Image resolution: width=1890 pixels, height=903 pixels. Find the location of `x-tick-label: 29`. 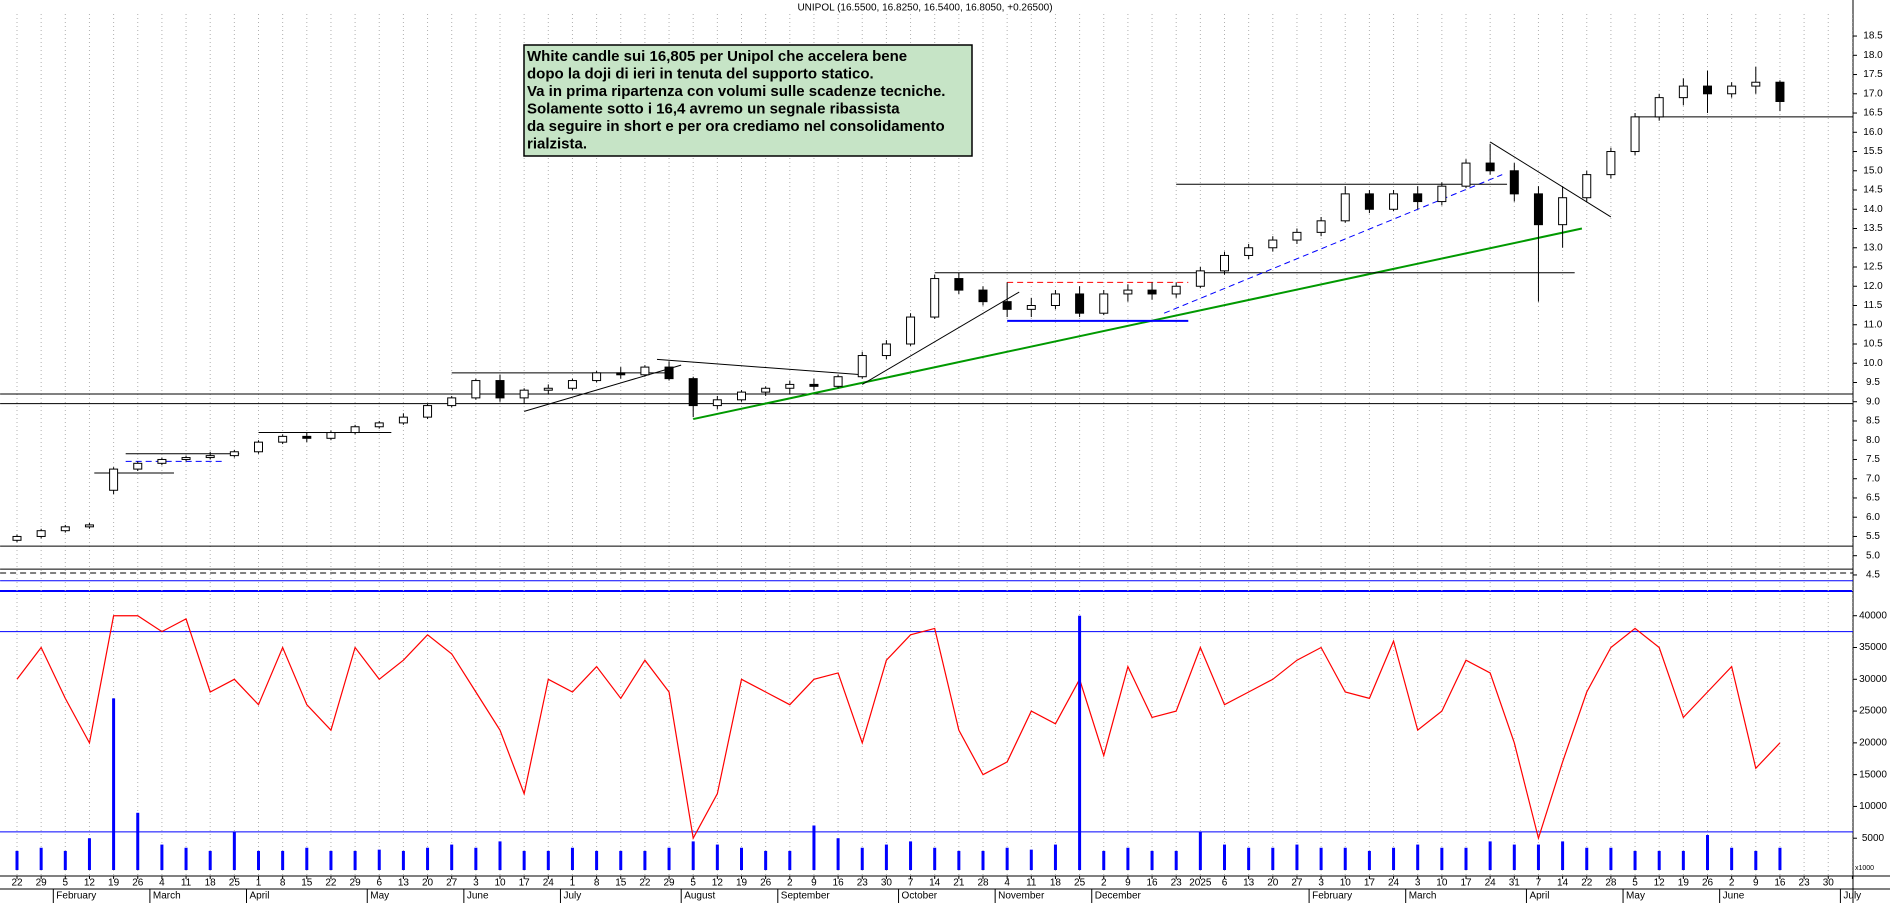

x-tick-label: 29 is located at coordinates (356, 883).